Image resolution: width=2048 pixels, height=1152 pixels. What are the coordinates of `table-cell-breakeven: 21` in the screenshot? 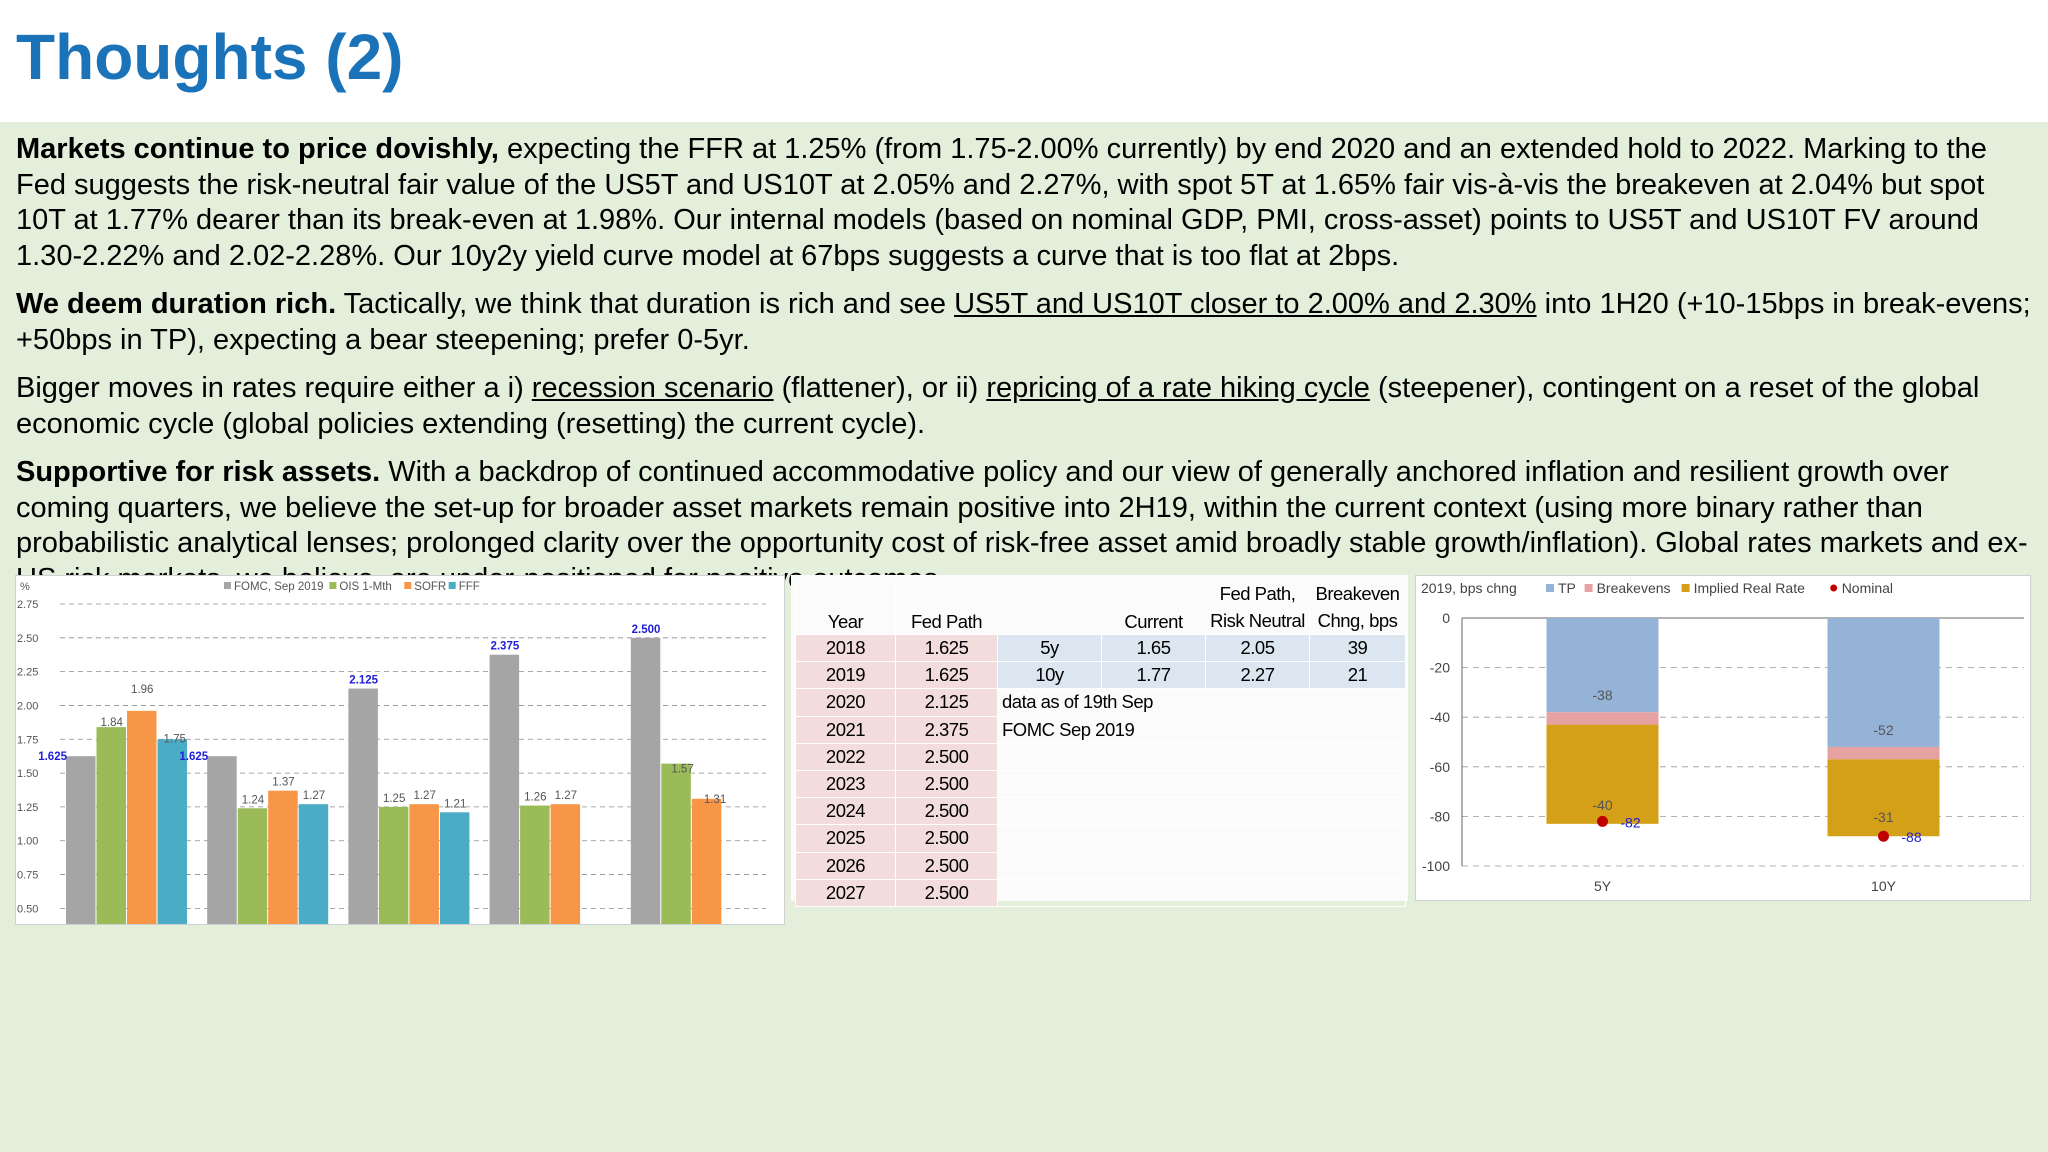 It's located at (1357, 675).